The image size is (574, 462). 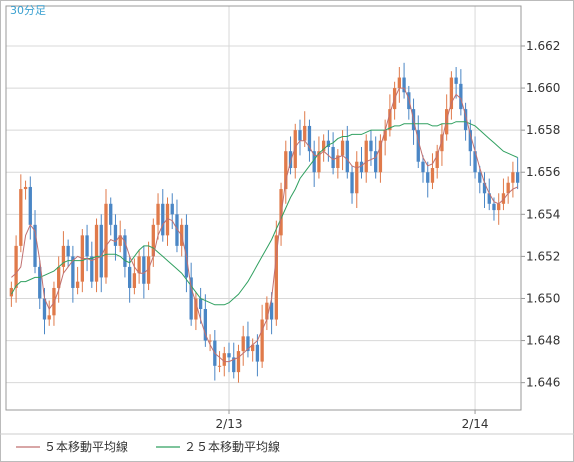 I want to click on y-tick-label: 1.656, so click(x=543, y=172).